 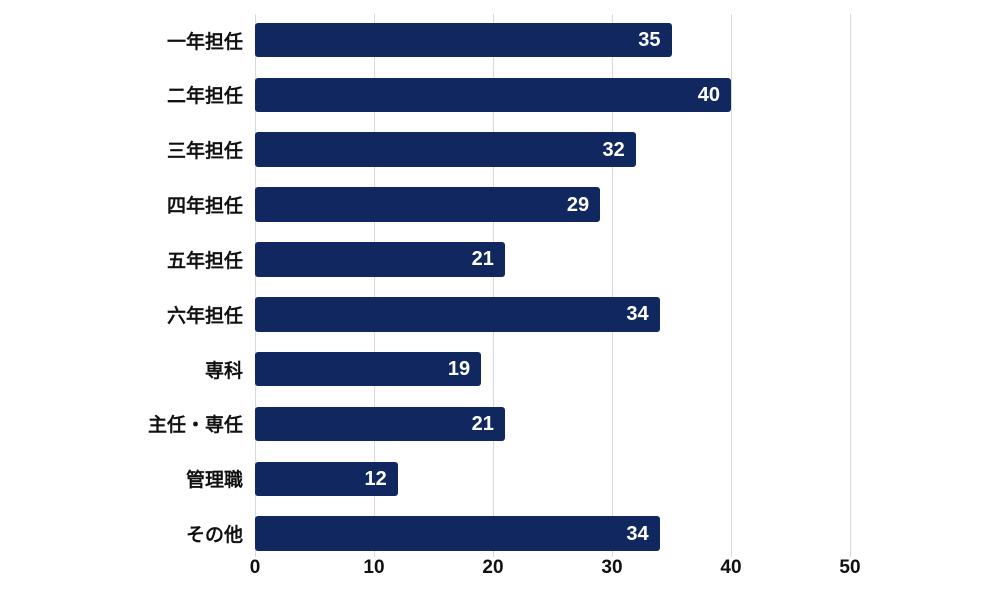 What do you see at coordinates (204, 261) in the screenshot?
I see `category-label: 五年担任` at bounding box center [204, 261].